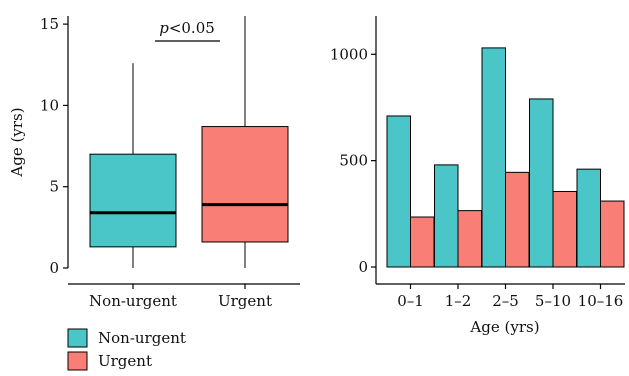 The image size is (629, 376). What do you see at coordinates (142, 338) in the screenshot?
I see `legend-label: Non-urgent` at bounding box center [142, 338].